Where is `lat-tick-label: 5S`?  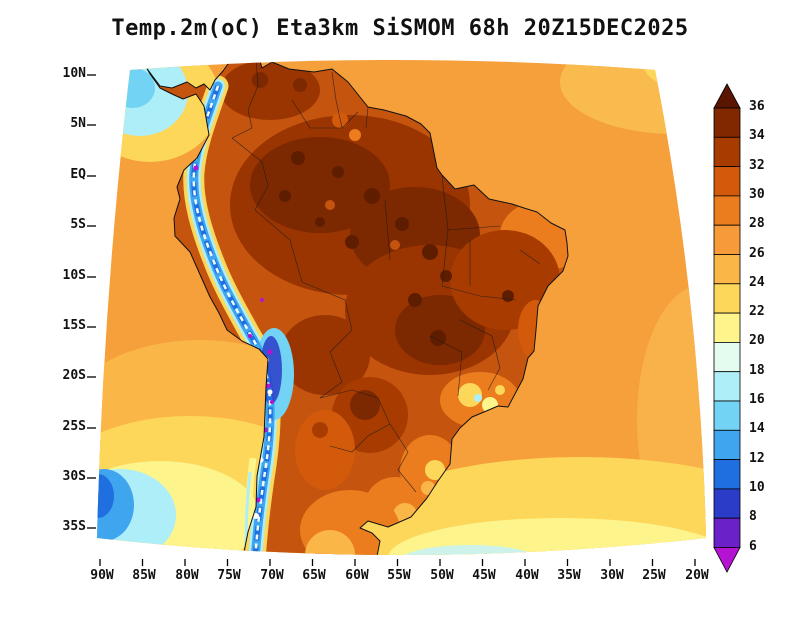
lat-tick-label: 5S is located at coordinates (78, 224).